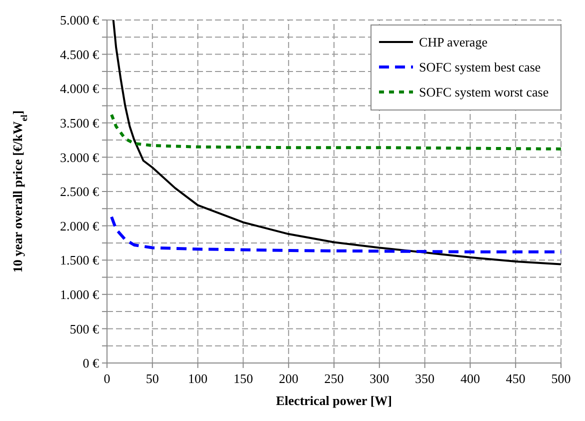 The height and width of the screenshot is (421, 585). I want to click on x-tick-label: 0, so click(107, 378).